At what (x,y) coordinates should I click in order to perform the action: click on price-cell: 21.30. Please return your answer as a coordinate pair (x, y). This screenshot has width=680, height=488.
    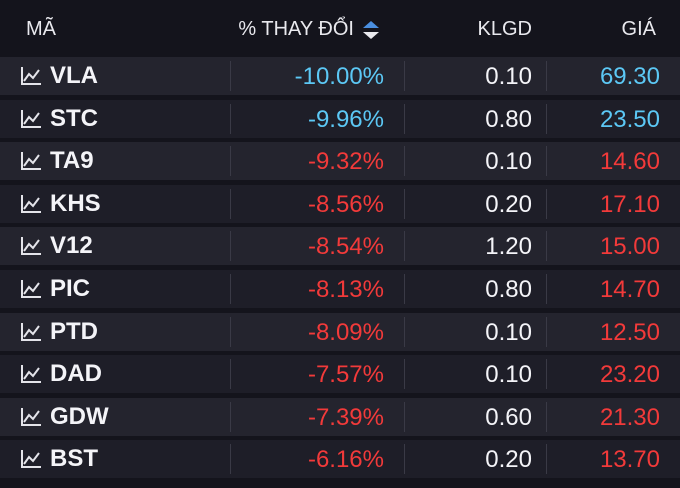
    Looking at the image, I should click on (629, 417).